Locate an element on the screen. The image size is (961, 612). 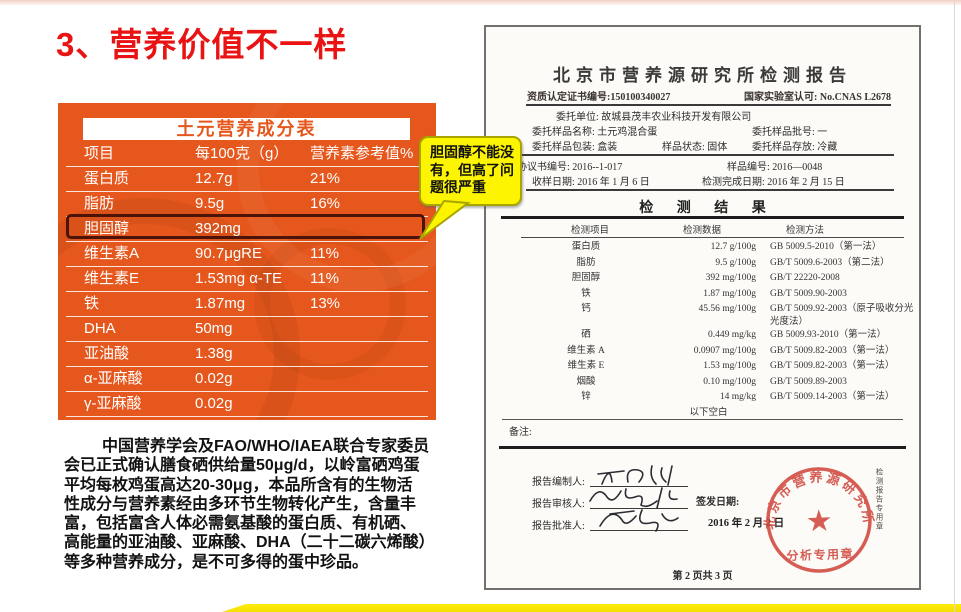
report-meta-row: 委托协议书编号: 2016--1-017 样品编号: 2016—0048 is located at coordinates (660, 167).